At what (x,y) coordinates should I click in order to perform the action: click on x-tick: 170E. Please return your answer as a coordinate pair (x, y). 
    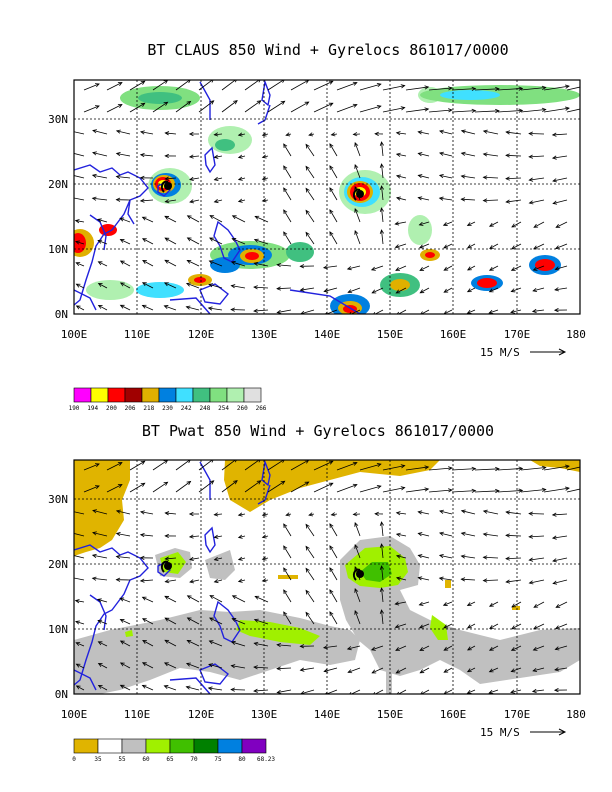
    Looking at the image, I should click on (517, 334).